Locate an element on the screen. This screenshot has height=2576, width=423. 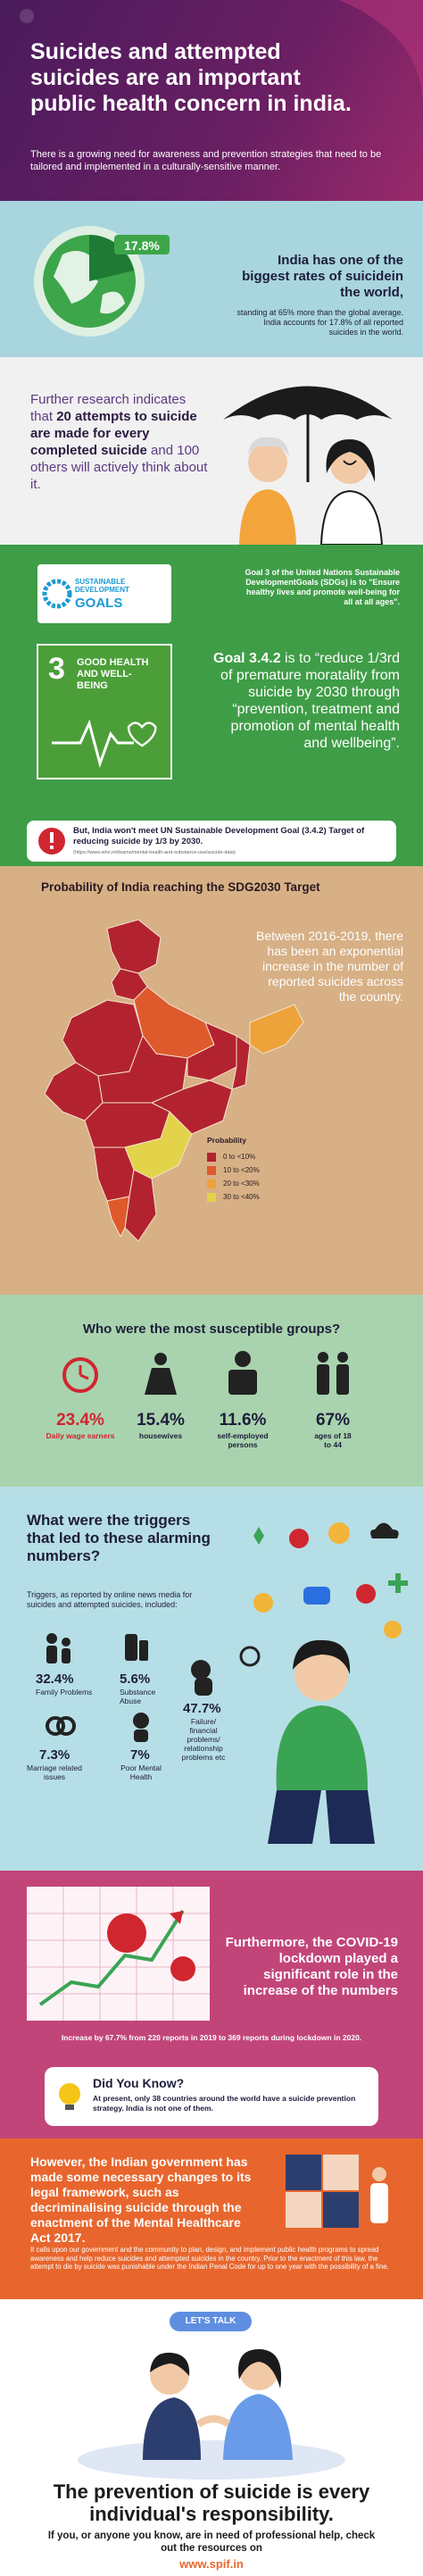
trigger-illustration is located at coordinates (227, 1683).